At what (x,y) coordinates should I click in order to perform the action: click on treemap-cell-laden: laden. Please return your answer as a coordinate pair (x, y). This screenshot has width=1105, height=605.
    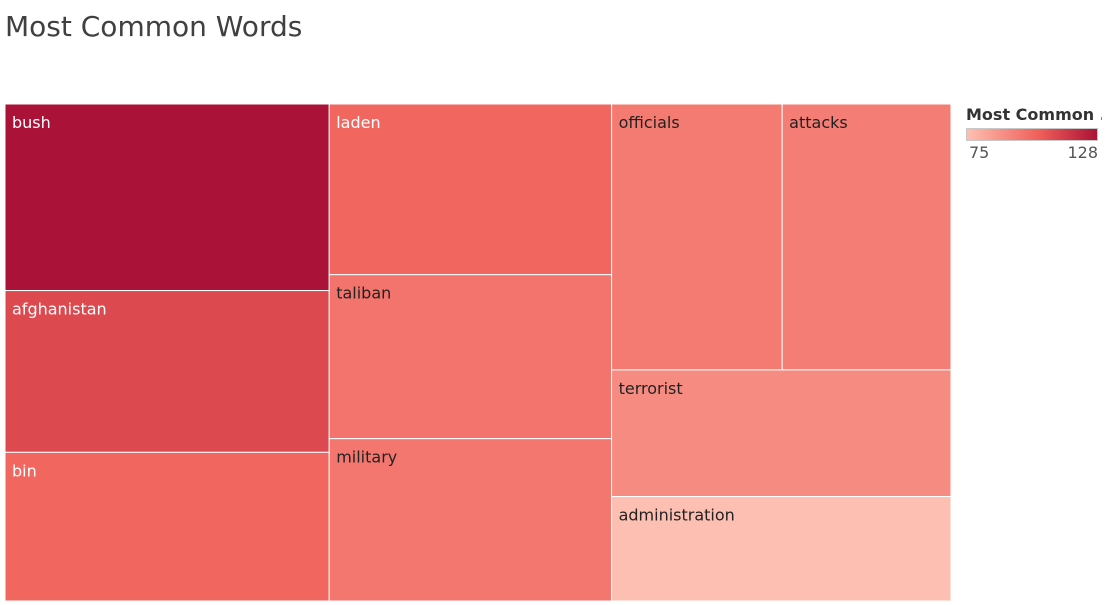
    Looking at the image, I should click on (470, 189).